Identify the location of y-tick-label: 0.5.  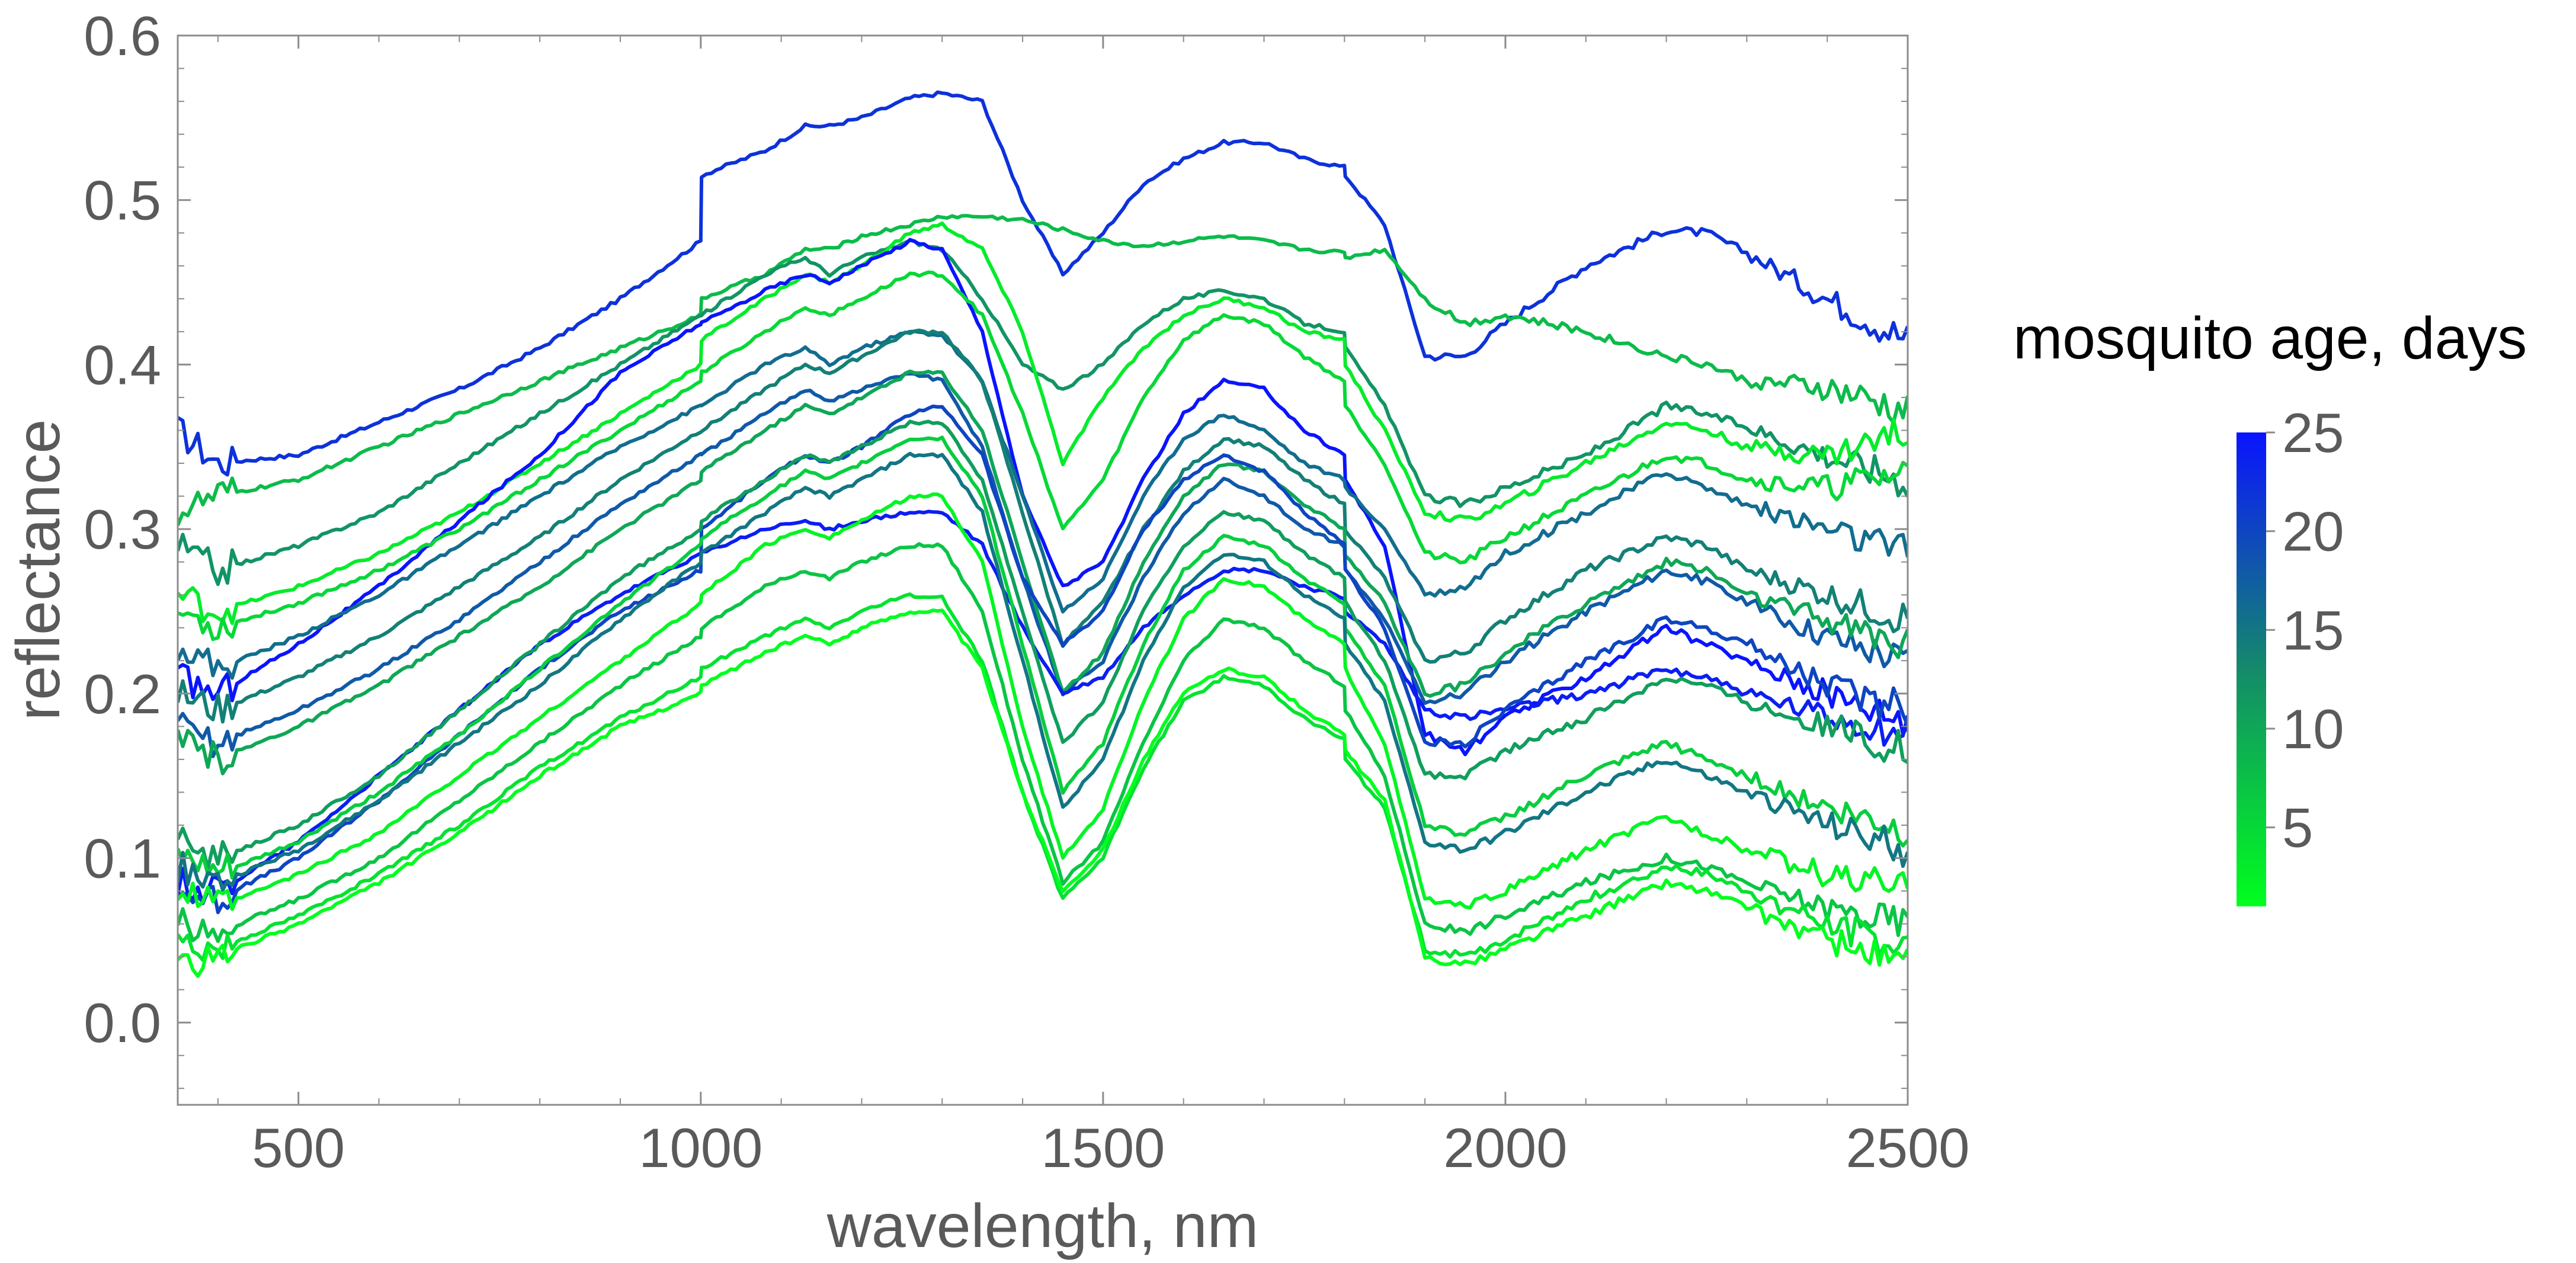
(122, 200).